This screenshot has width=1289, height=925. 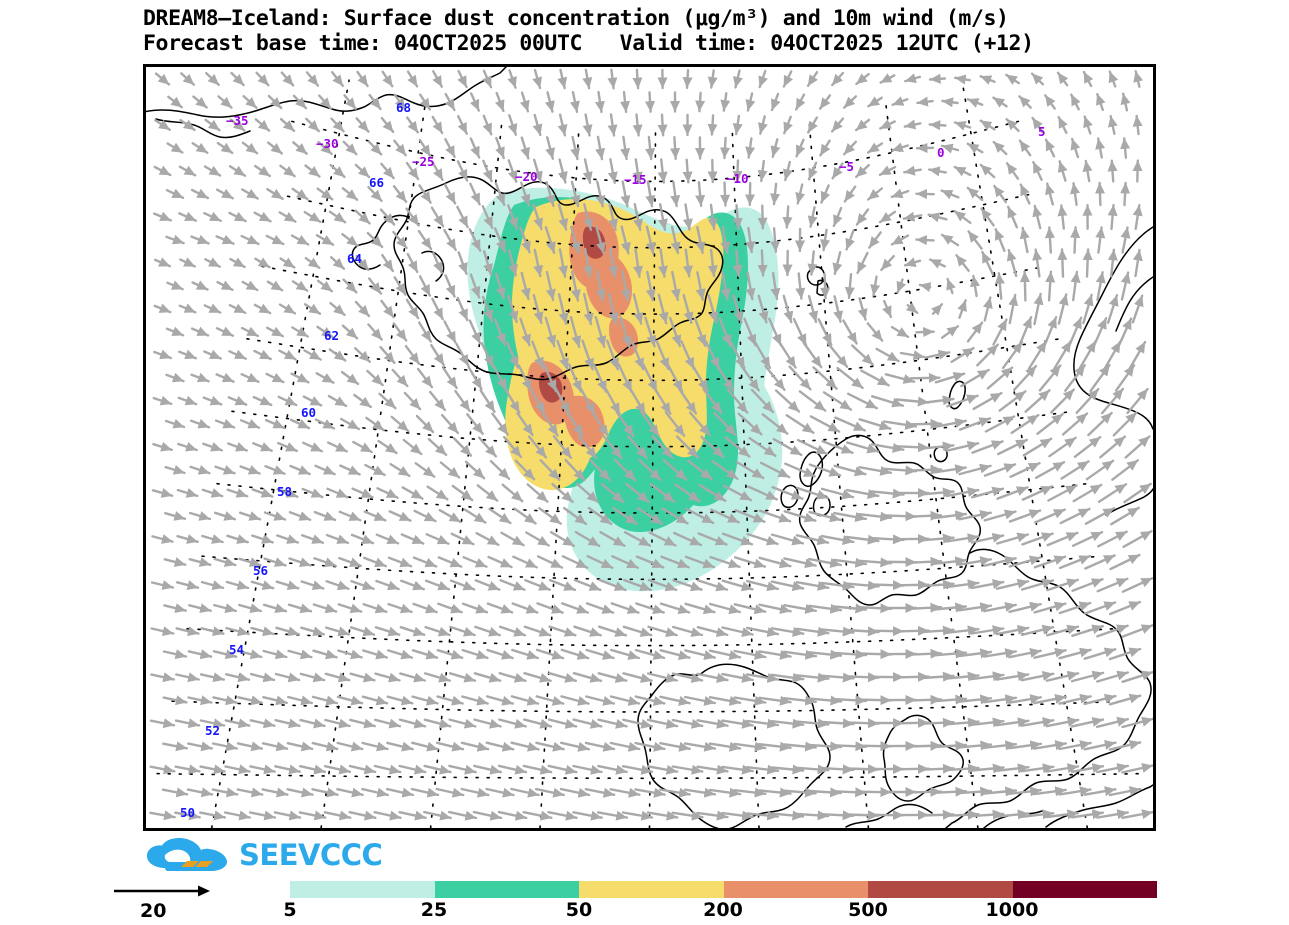 I want to click on dust-colorbar, so click(x=723, y=889).